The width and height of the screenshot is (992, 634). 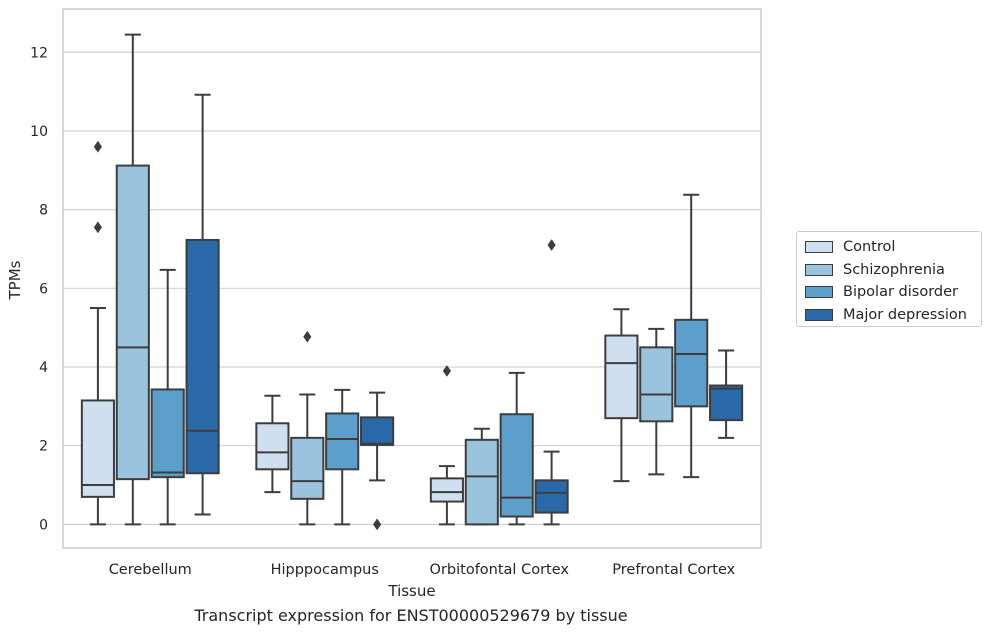 I want to click on box-cerebellum-major-depression, so click(x=202, y=304).